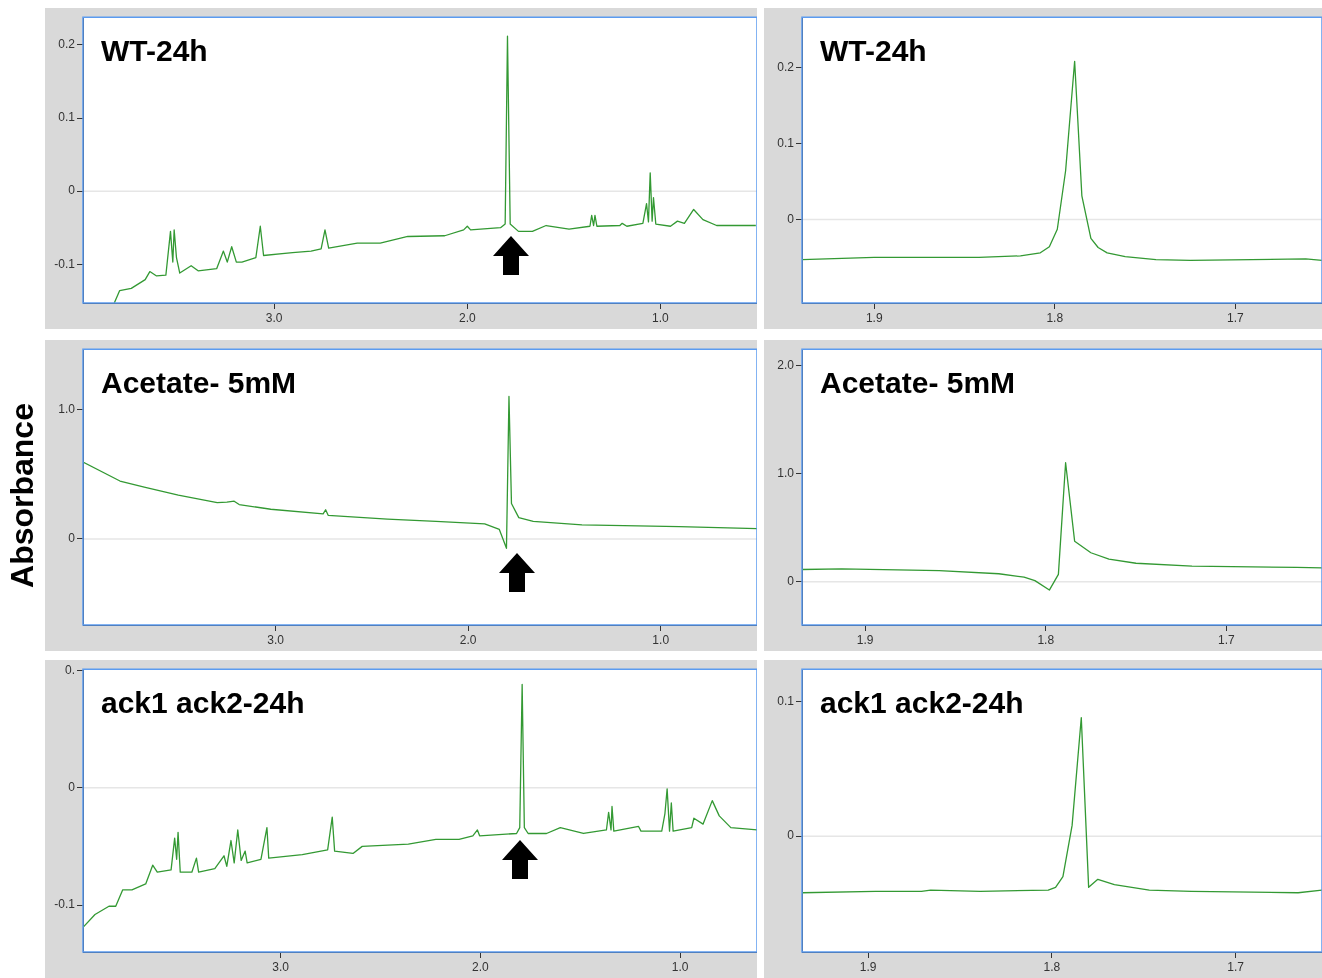 This screenshot has height=978, width=1322. Describe the element at coordinates (786, 364) in the screenshot. I see `y-tick-label: 2.0` at that location.